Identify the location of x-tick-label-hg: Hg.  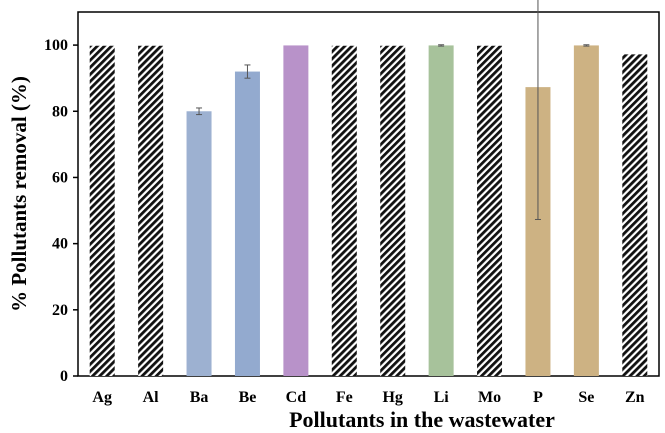
(392, 397).